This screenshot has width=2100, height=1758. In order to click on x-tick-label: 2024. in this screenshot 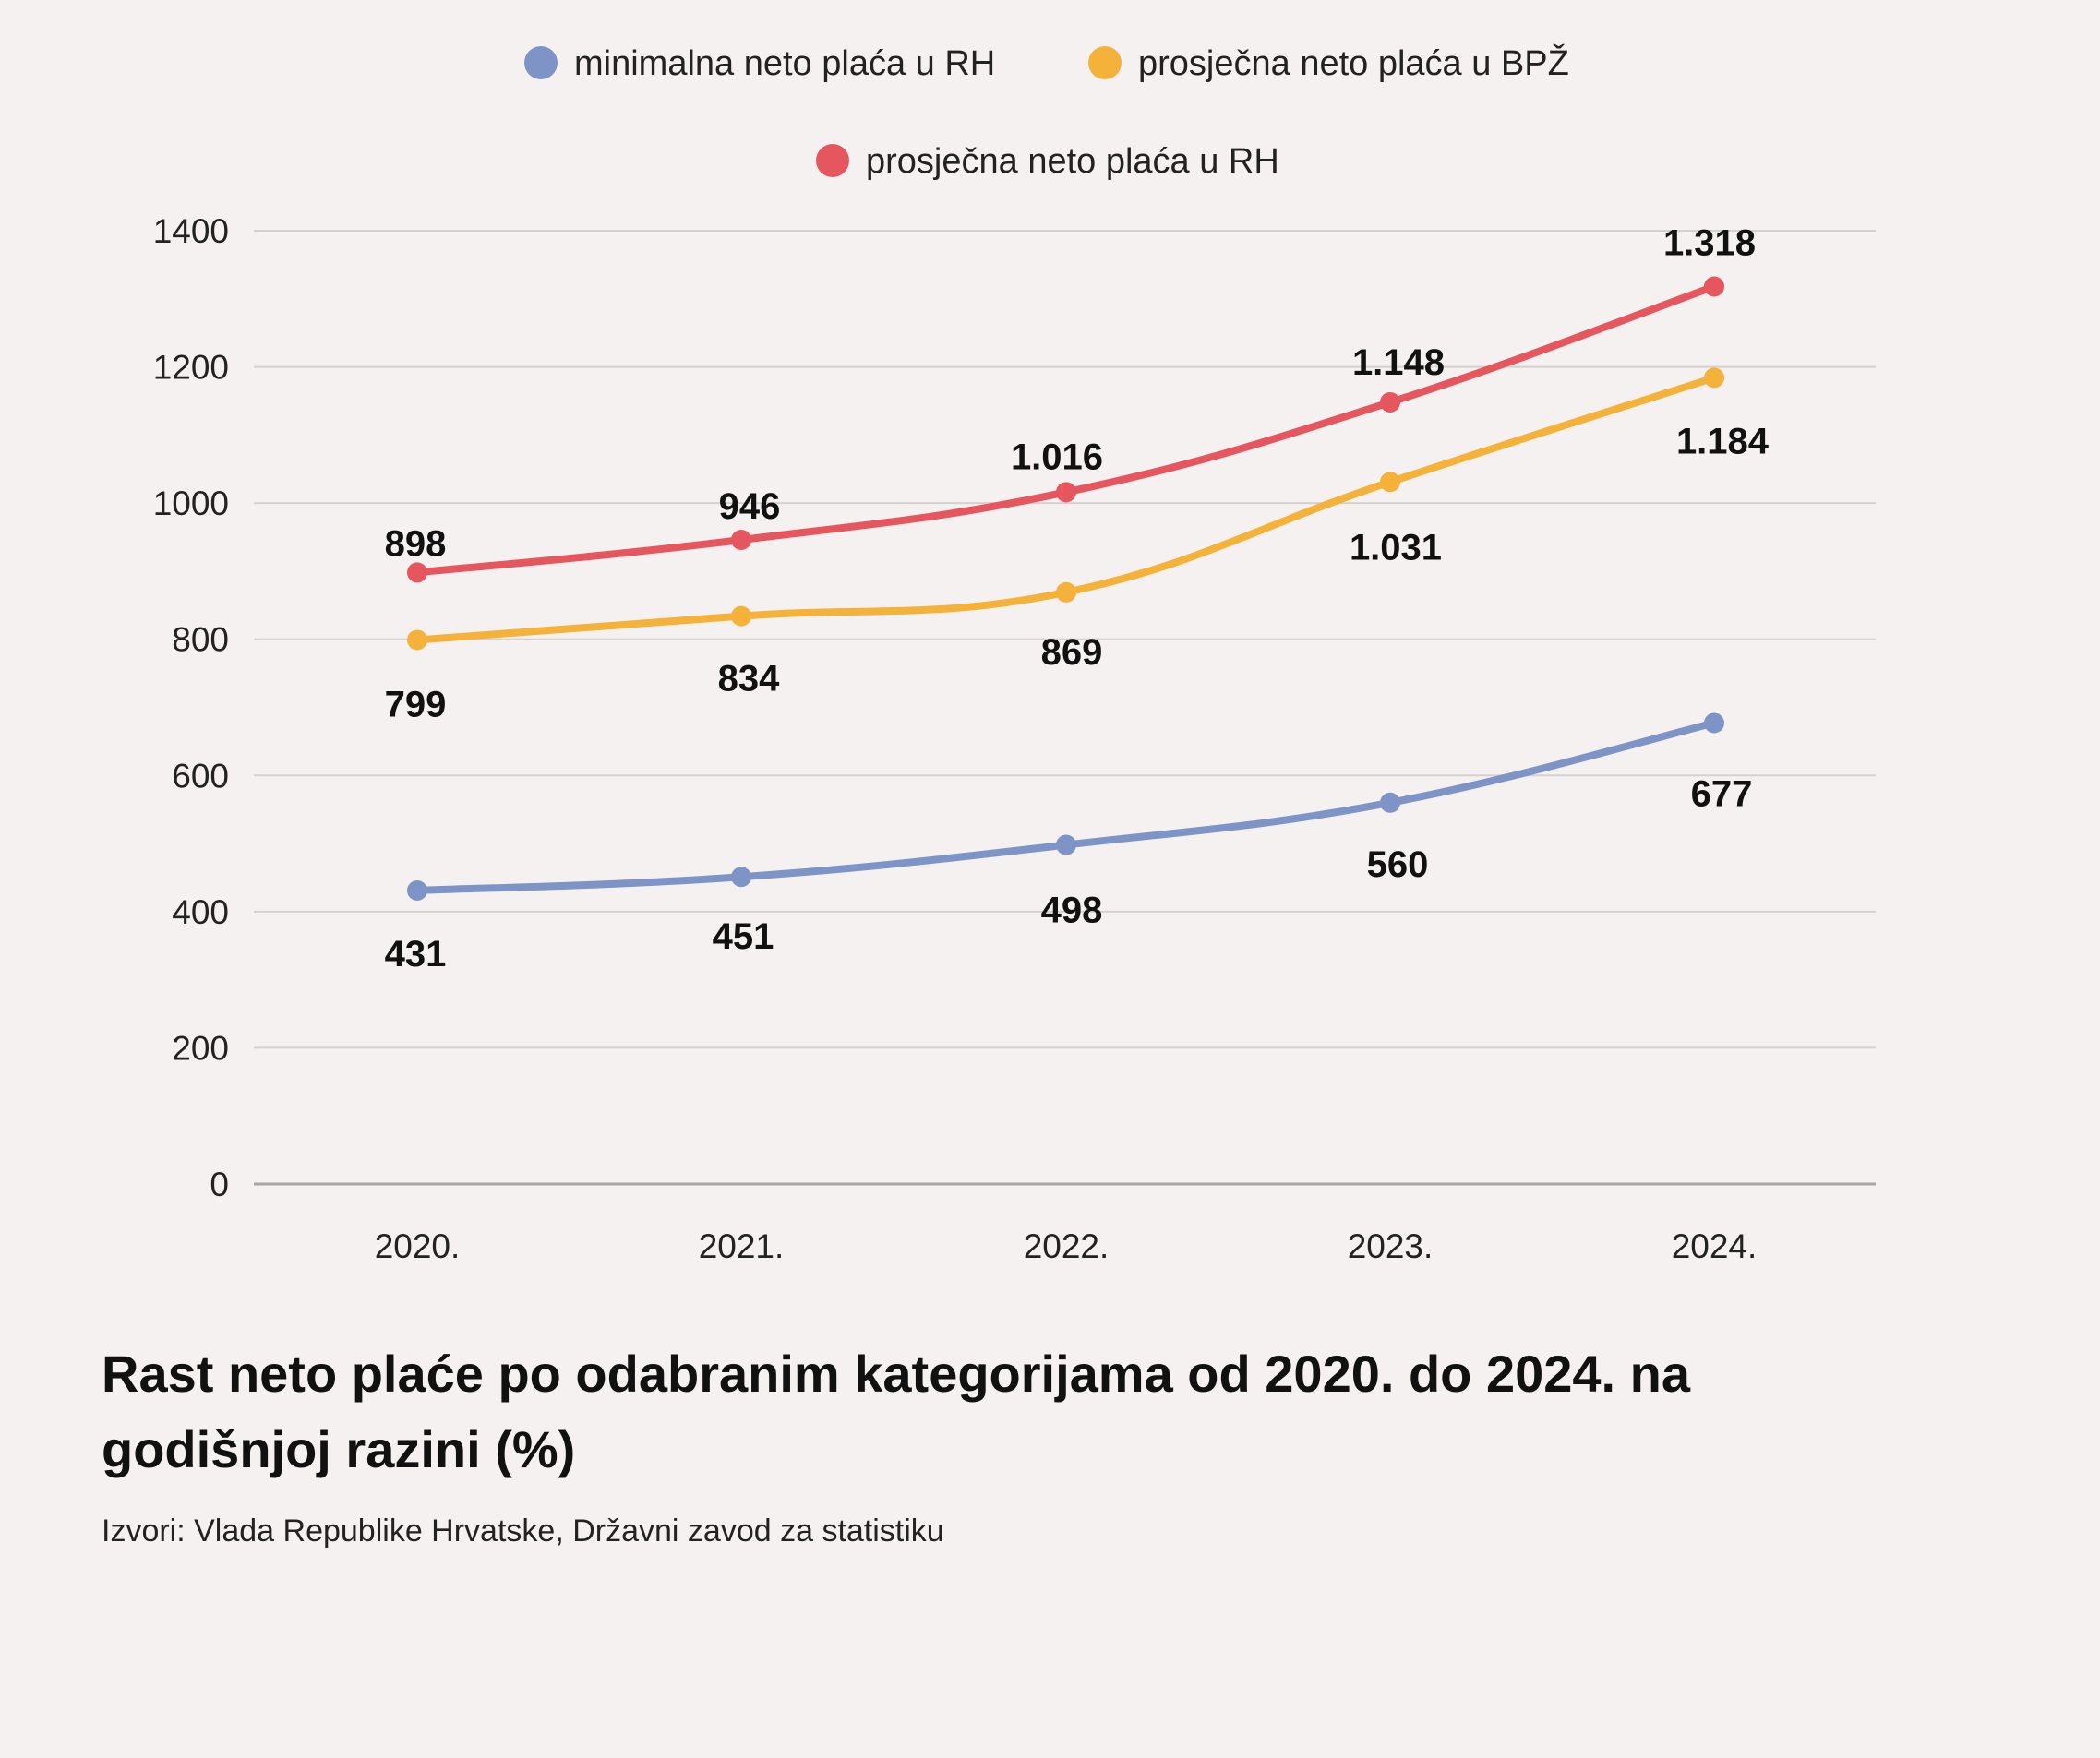, I will do `click(1715, 1246)`.